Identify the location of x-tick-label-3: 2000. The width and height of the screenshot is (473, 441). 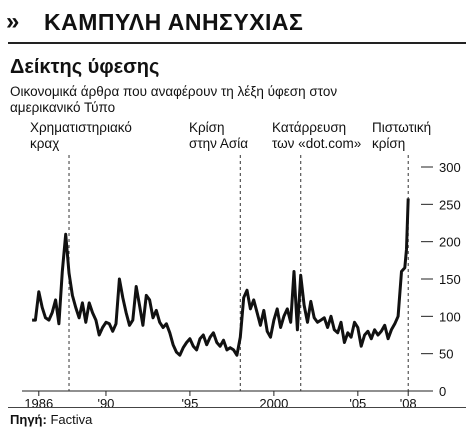
(273, 403).